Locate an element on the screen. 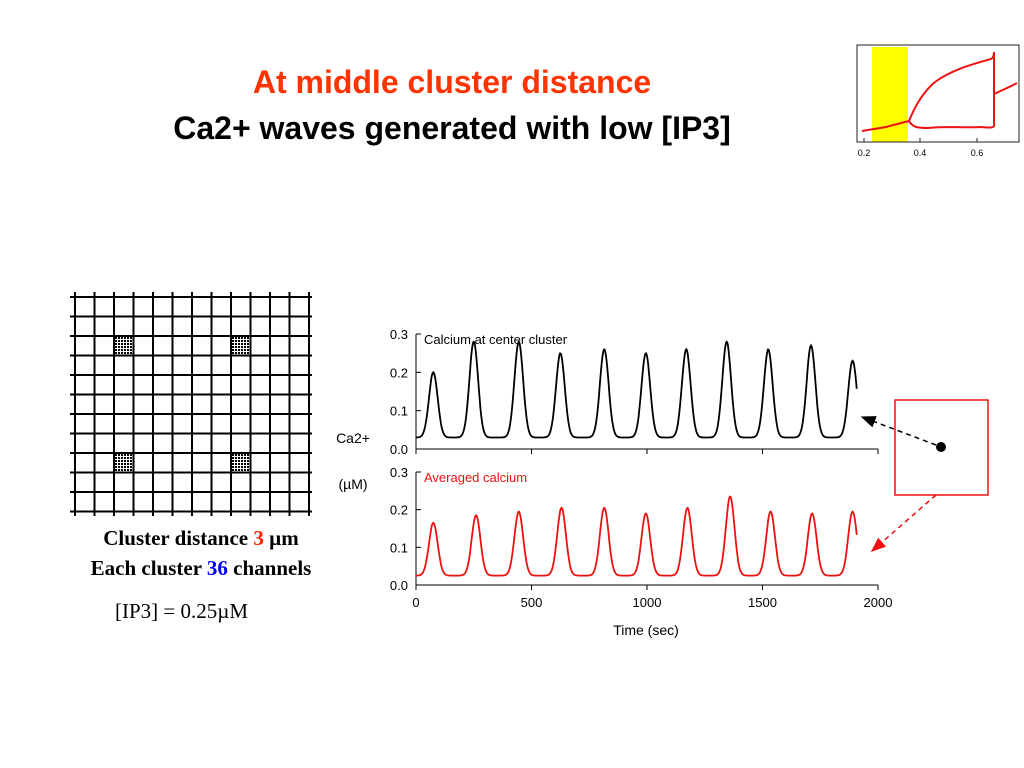  inset-tick-label: 0.2 is located at coordinates (864, 153).